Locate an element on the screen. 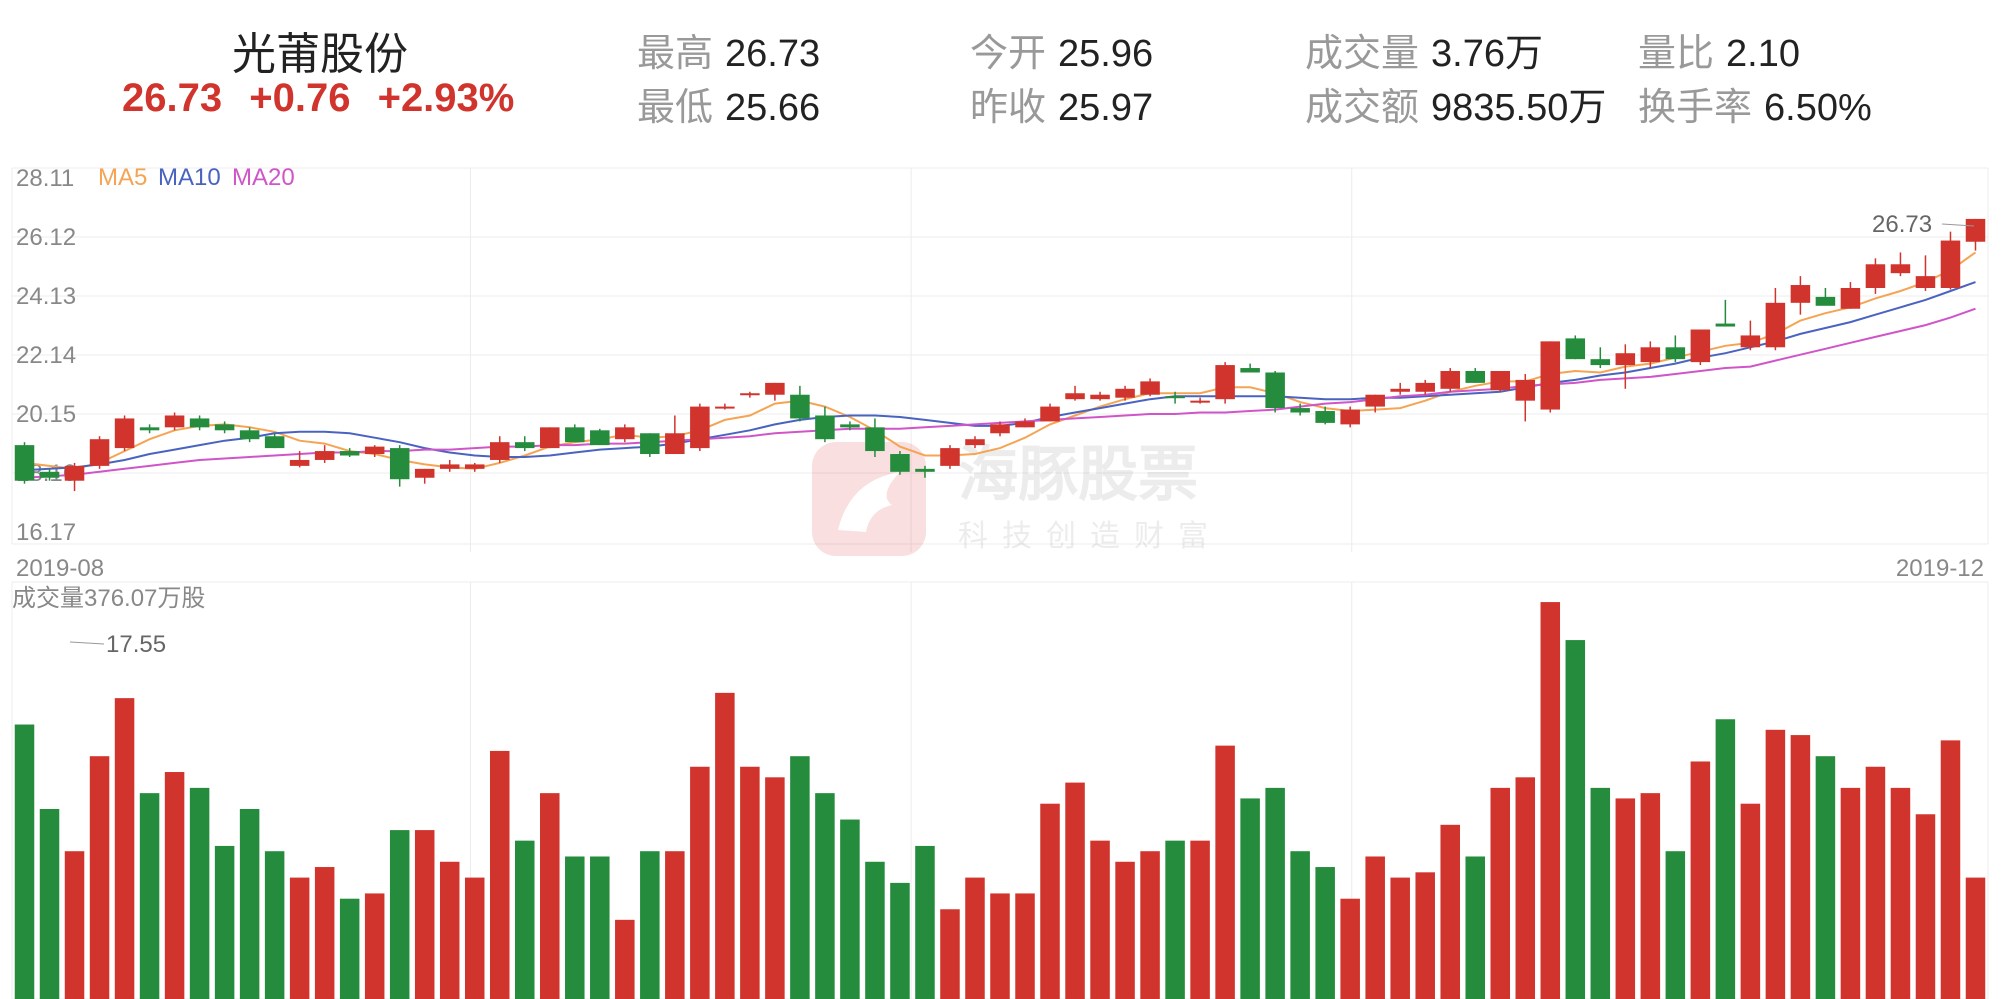 The width and height of the screenshot is (2001, 999). max-price-pointer is located at coordinates (1958, 225).